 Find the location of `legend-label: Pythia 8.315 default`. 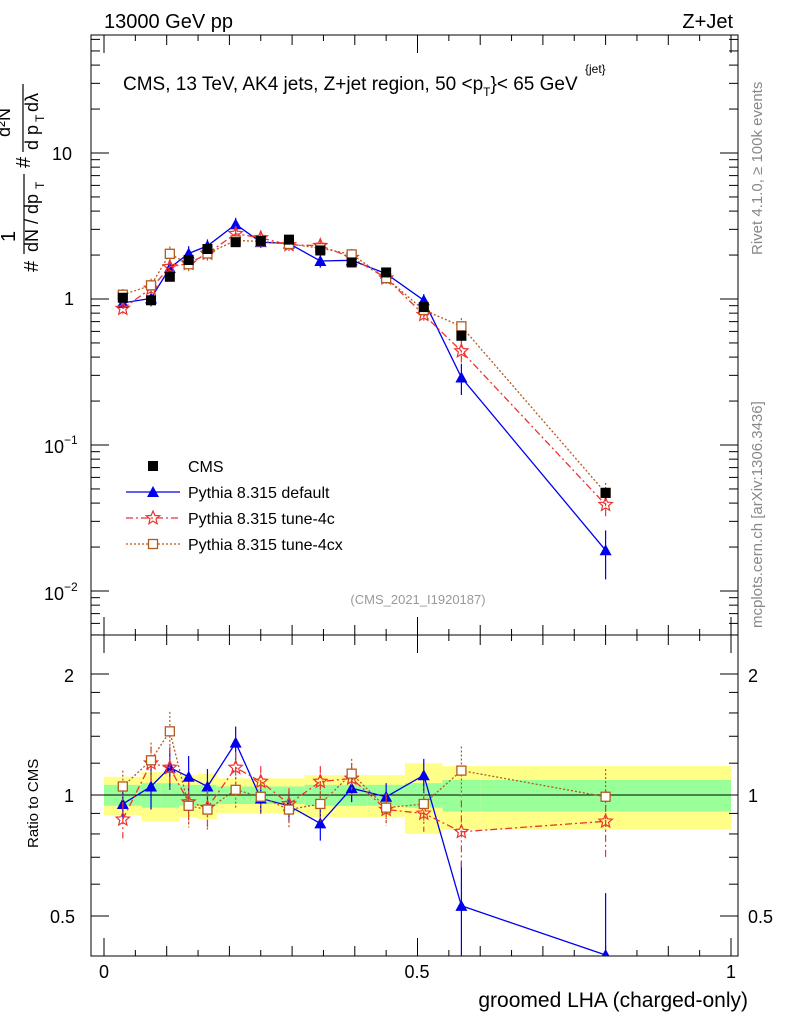

legend-label: Pythia 8.315 default is located at coordinates (259, 493).